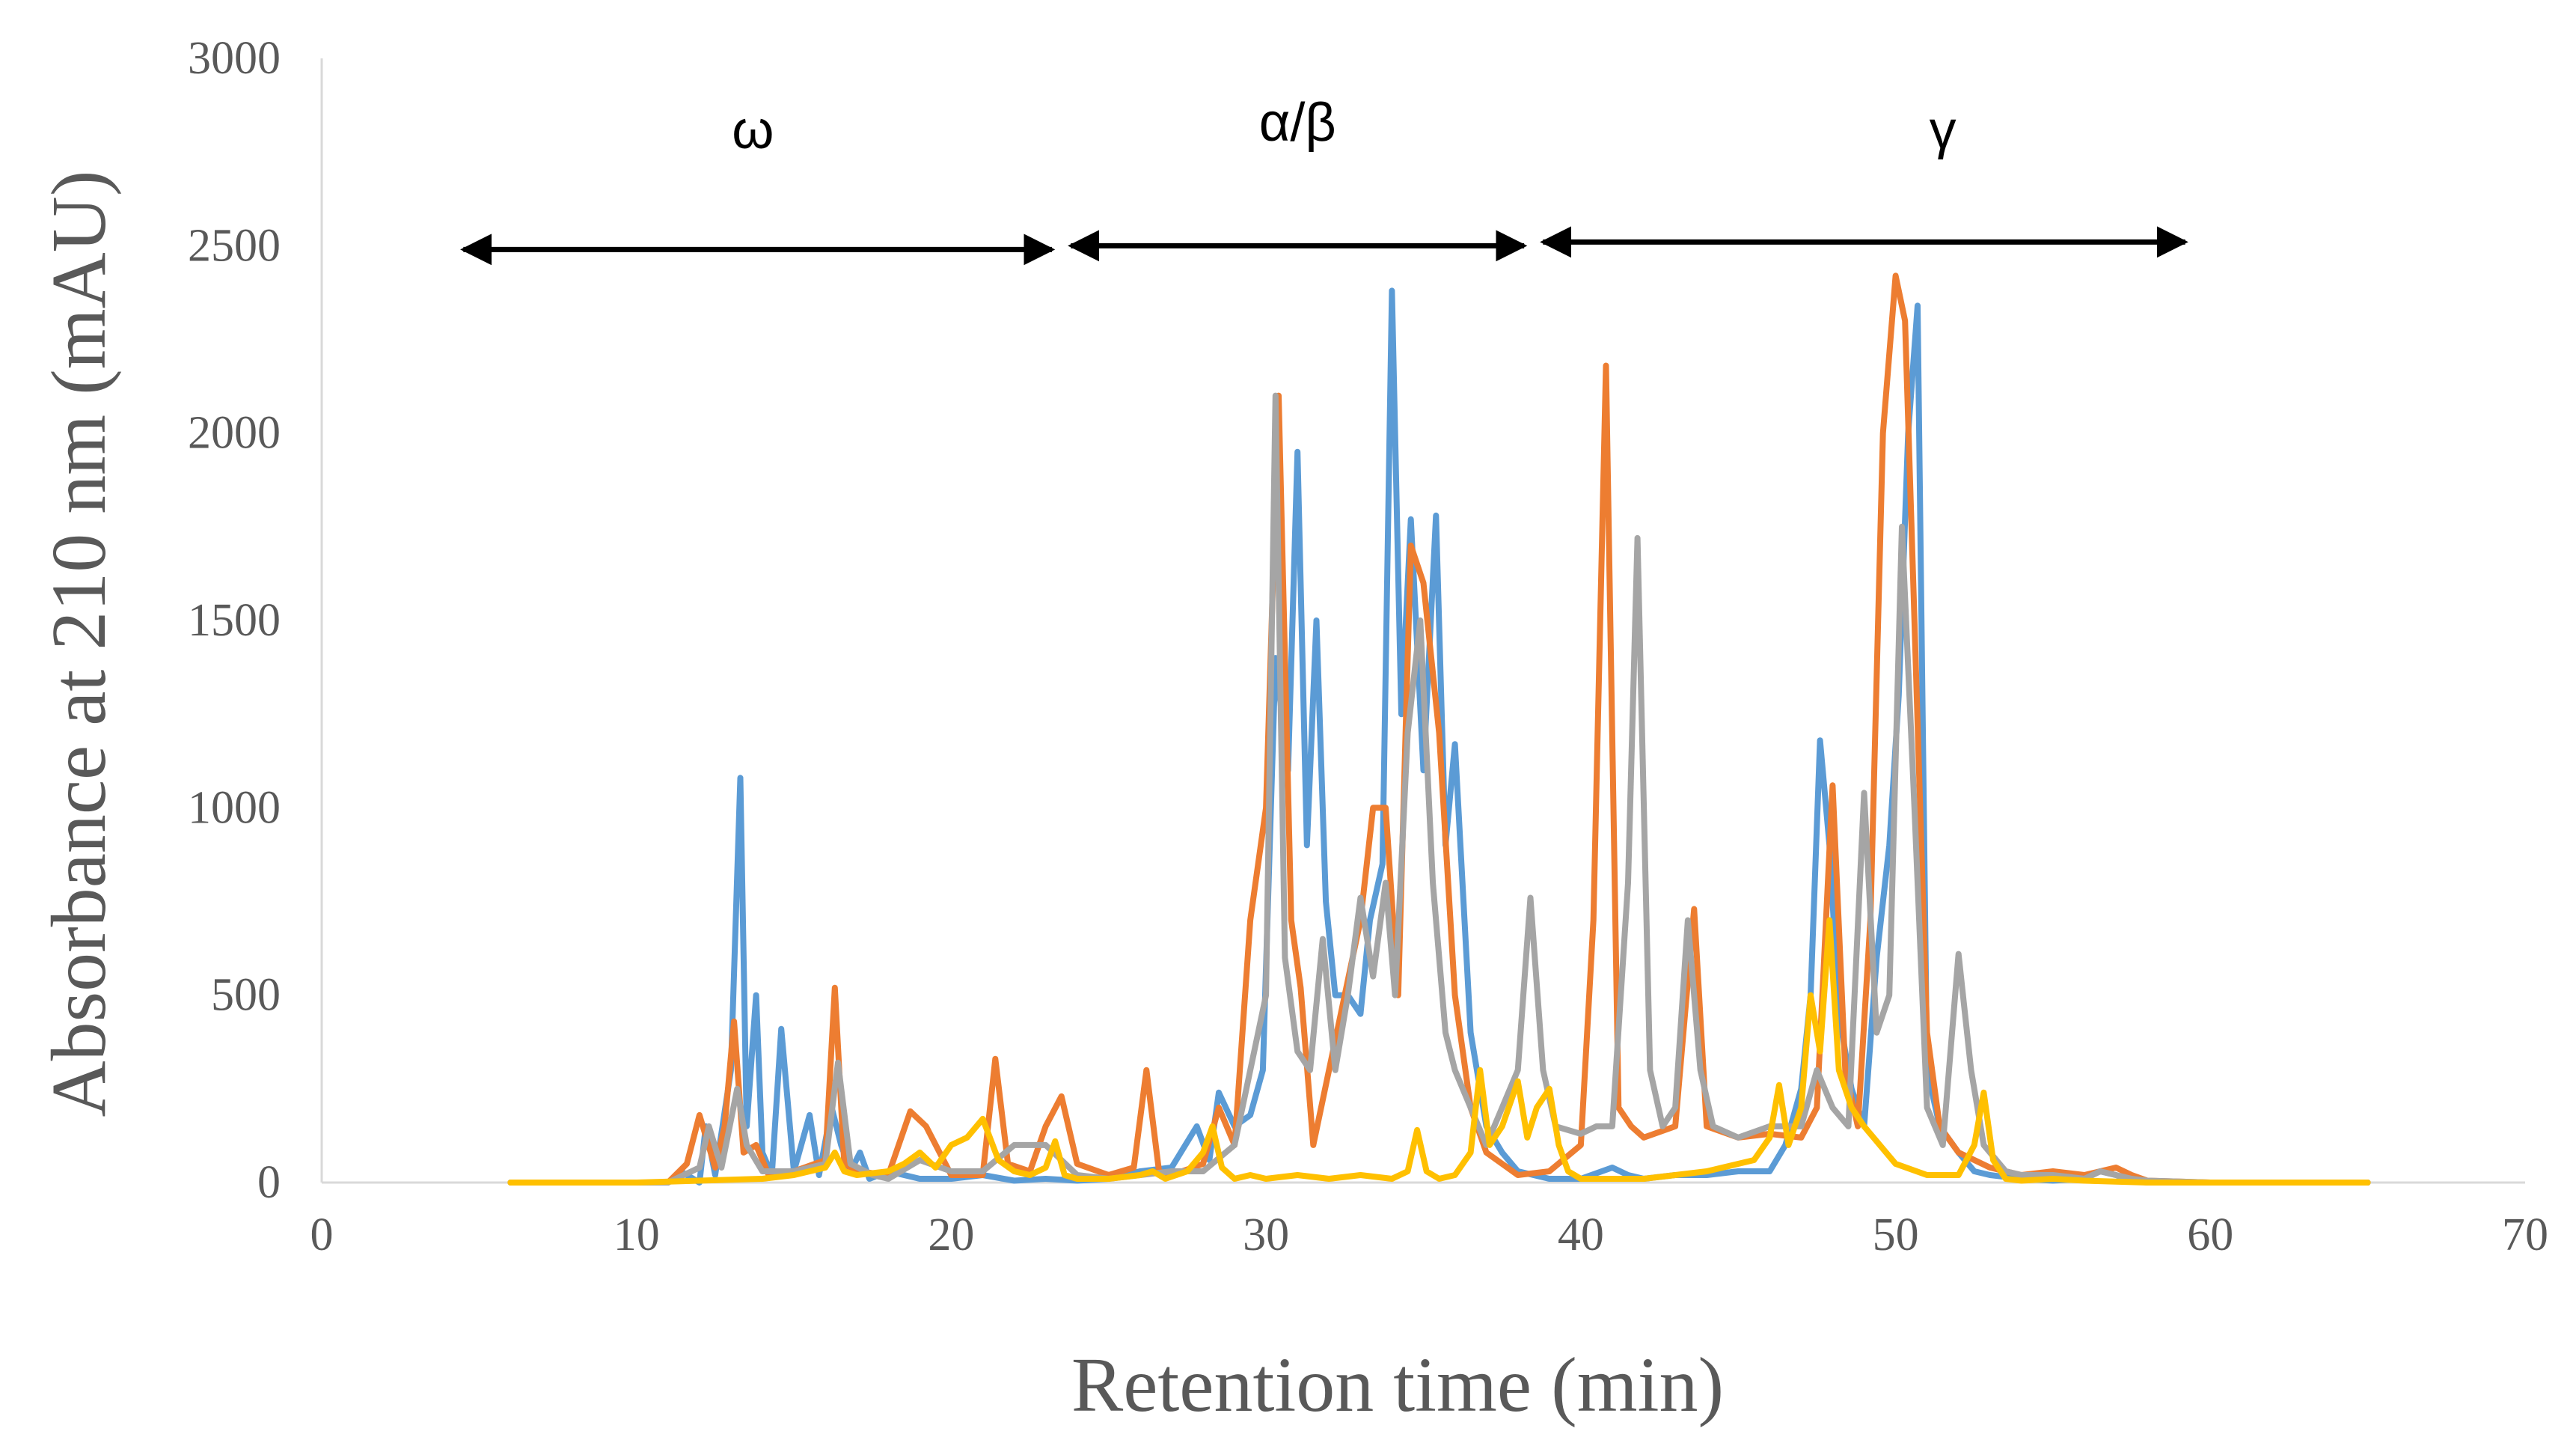 The width and height of the screenshot is (2576, 1443). What do you see at coordinates (1324, 179) in the screenshot?
I see `annotation-layer: ω α/β γ` at bounding box center [1324, 179].